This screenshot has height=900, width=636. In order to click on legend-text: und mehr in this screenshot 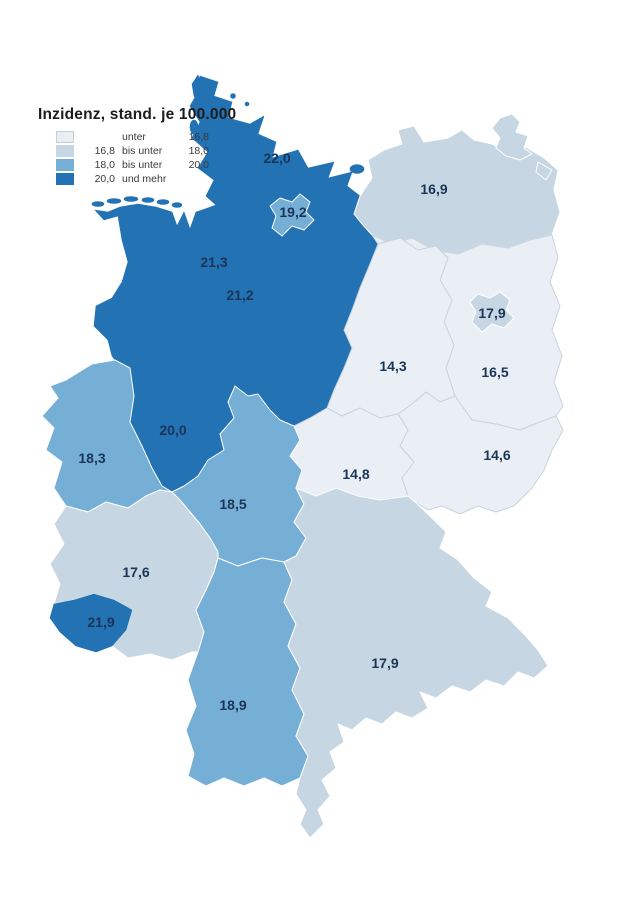, I will do `click(144, 179)`.